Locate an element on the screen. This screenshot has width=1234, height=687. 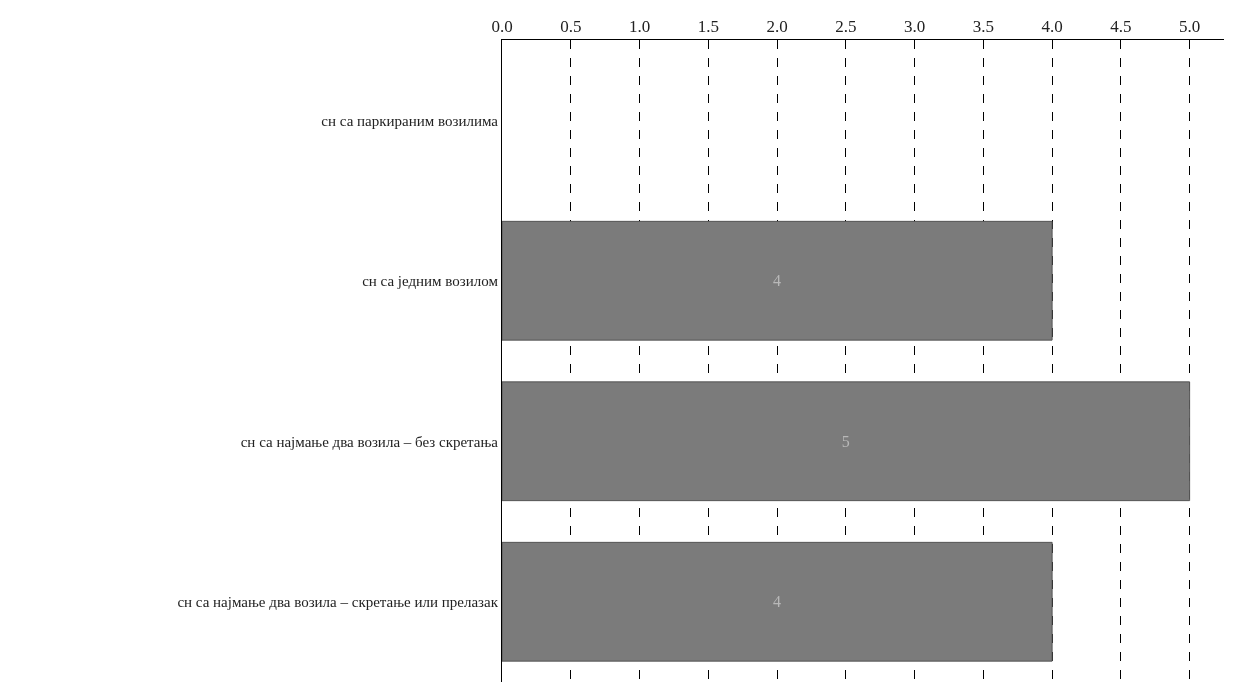
x-tick-label: 2.0 is located at coordinates (777, 27).